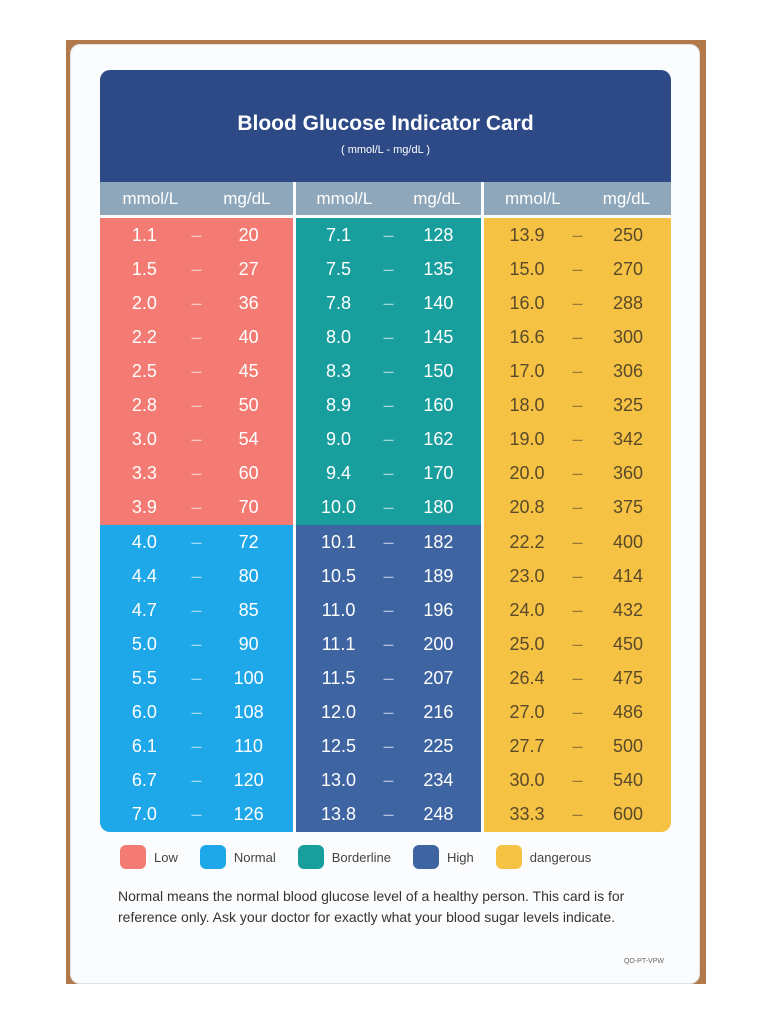  I want to click on table-row: 2.0 – 36, so click(196, 303).